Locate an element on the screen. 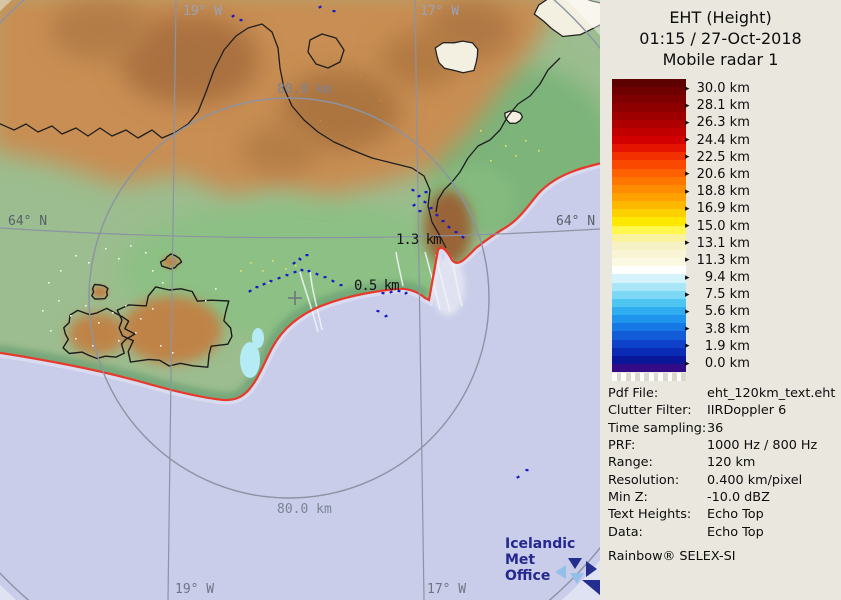 This screenshot has height=600, width=841. met-office-triangles-icon is located at coordinates (577, 577).